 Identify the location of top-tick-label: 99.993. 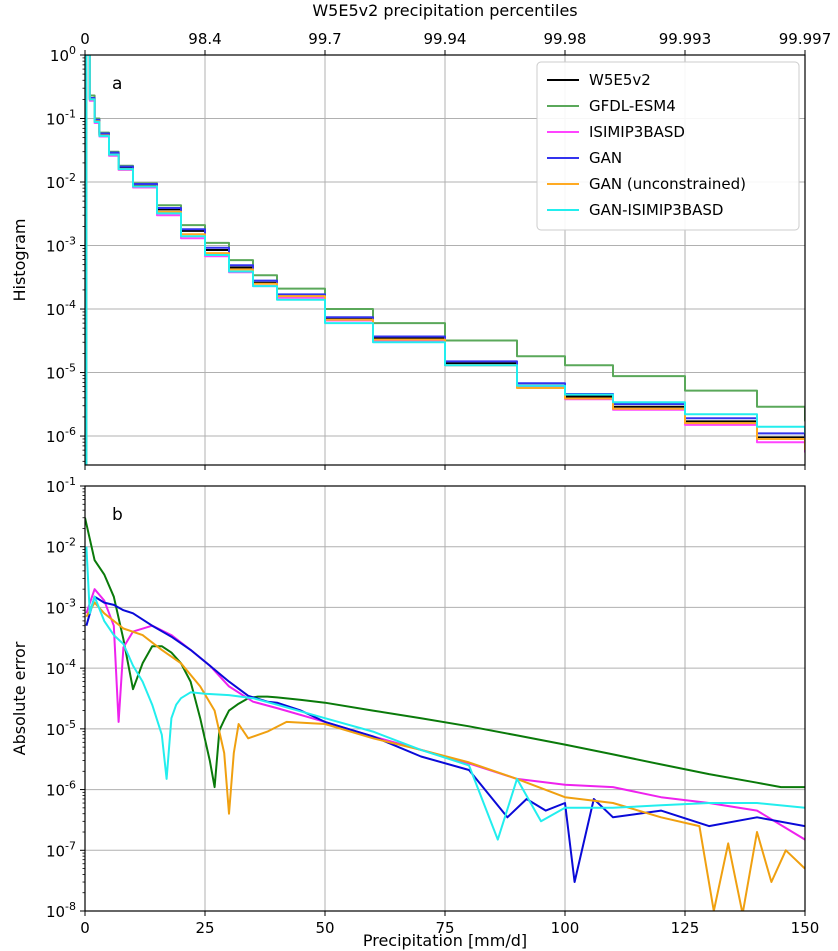
(685, 39).